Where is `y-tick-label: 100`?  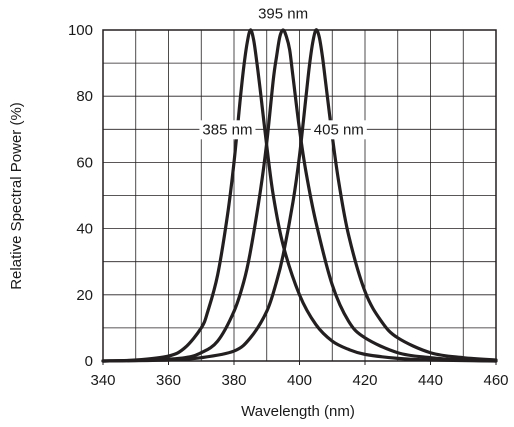
y-tick-label: 100 is located at coordinates (80, 30).